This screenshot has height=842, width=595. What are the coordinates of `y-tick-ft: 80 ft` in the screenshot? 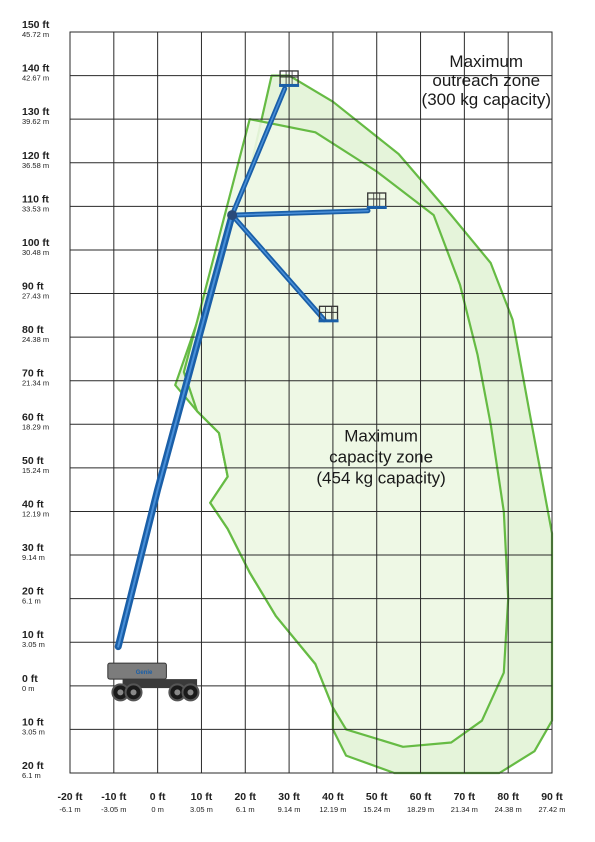 It's located at (33, 330).